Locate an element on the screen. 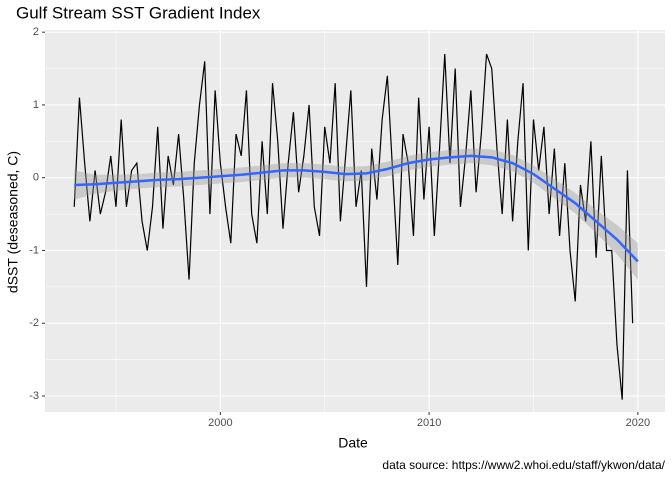 The width and height of the screenshot is (672, 480). x-tick-label: 2020 is located at coordinates (638, 423).